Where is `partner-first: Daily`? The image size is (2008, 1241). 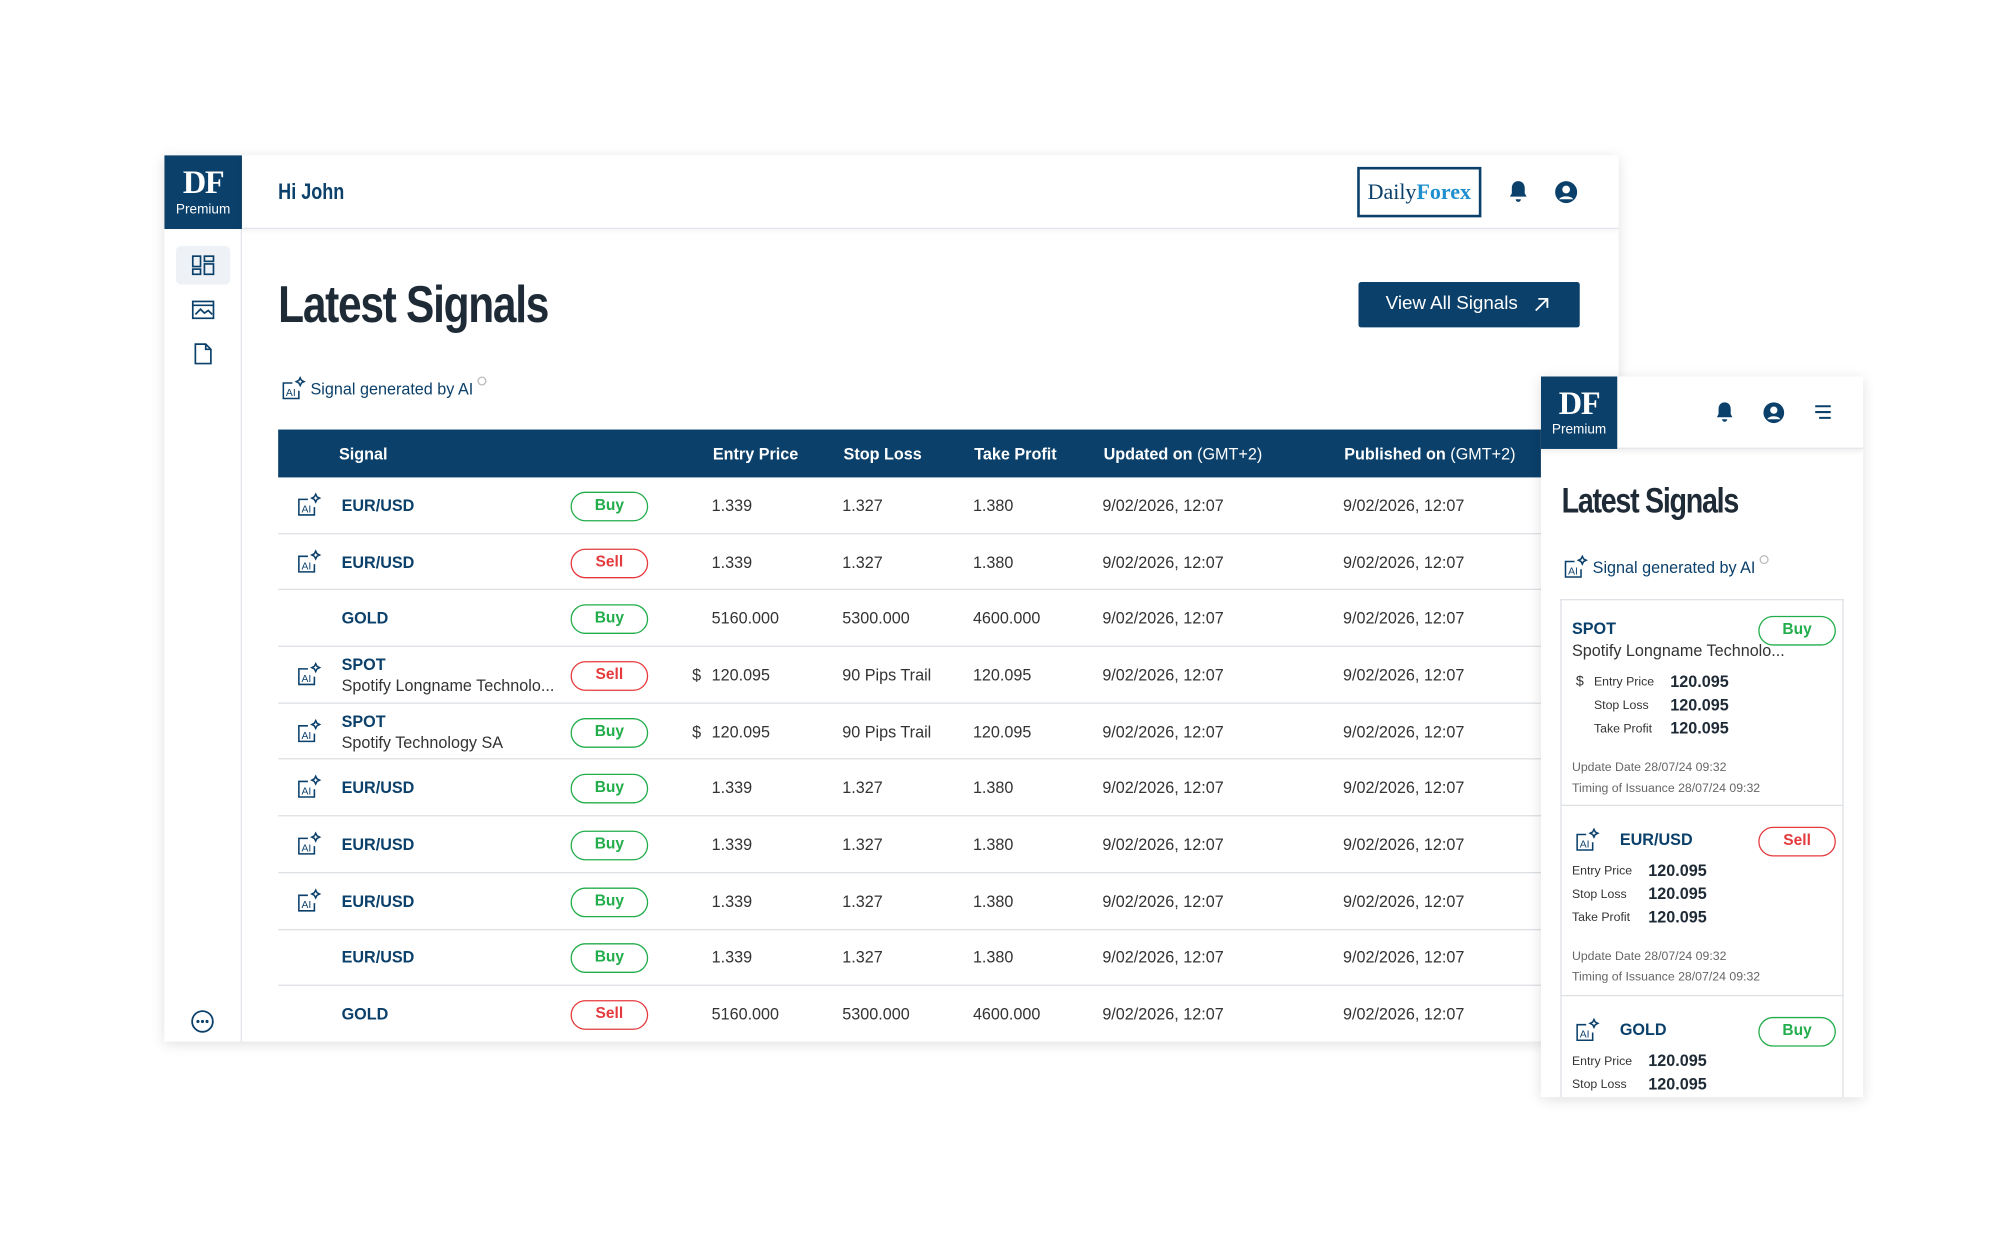
partner-first: Daily is located at coordinates (1392, 192).